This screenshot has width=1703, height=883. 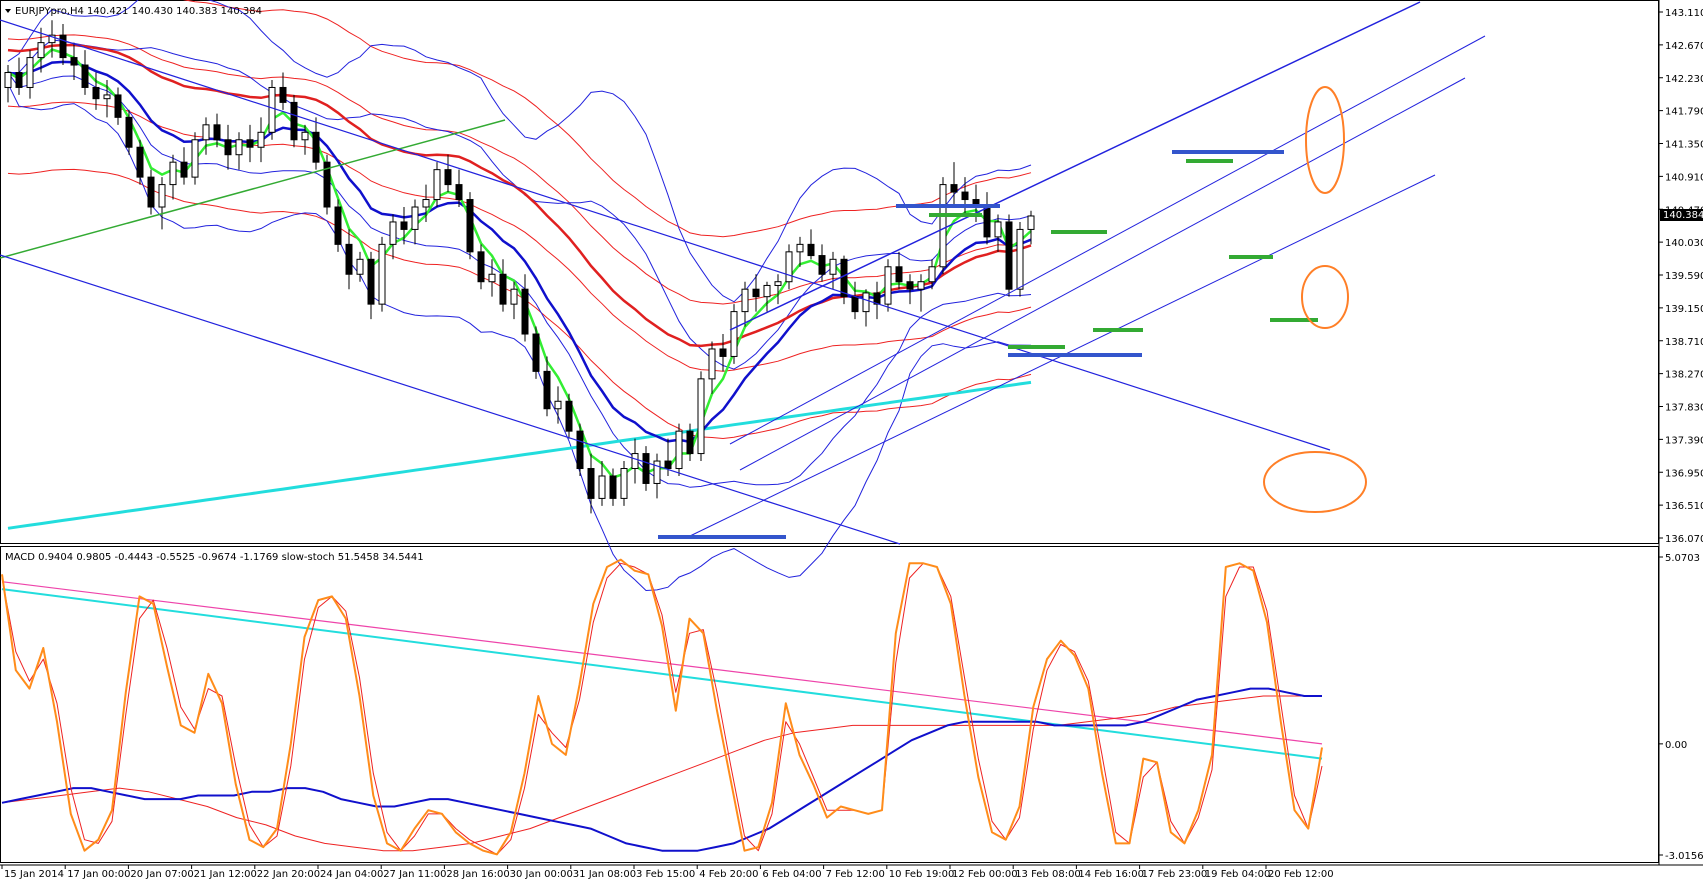 I want to click on price-tick-label: 141.790, so click(x=1684, y=112).